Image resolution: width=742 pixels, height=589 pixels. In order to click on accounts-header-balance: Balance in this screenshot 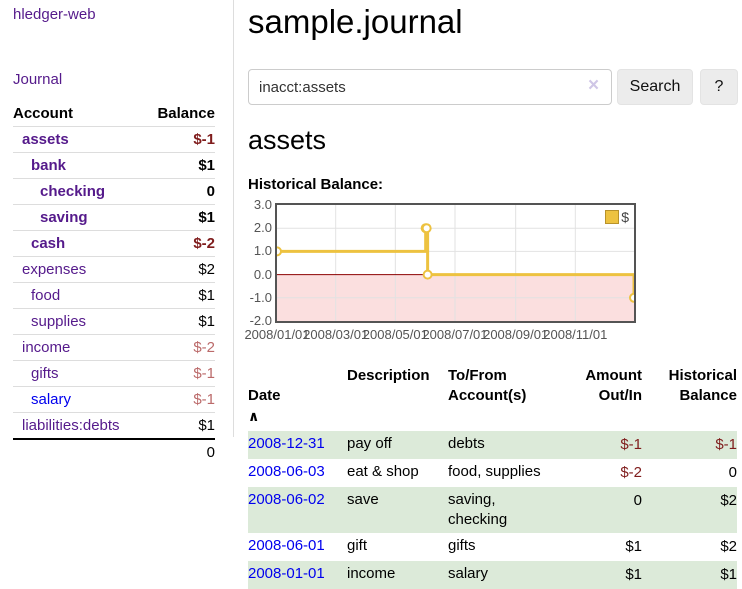, I will do `click(186, 113)`.